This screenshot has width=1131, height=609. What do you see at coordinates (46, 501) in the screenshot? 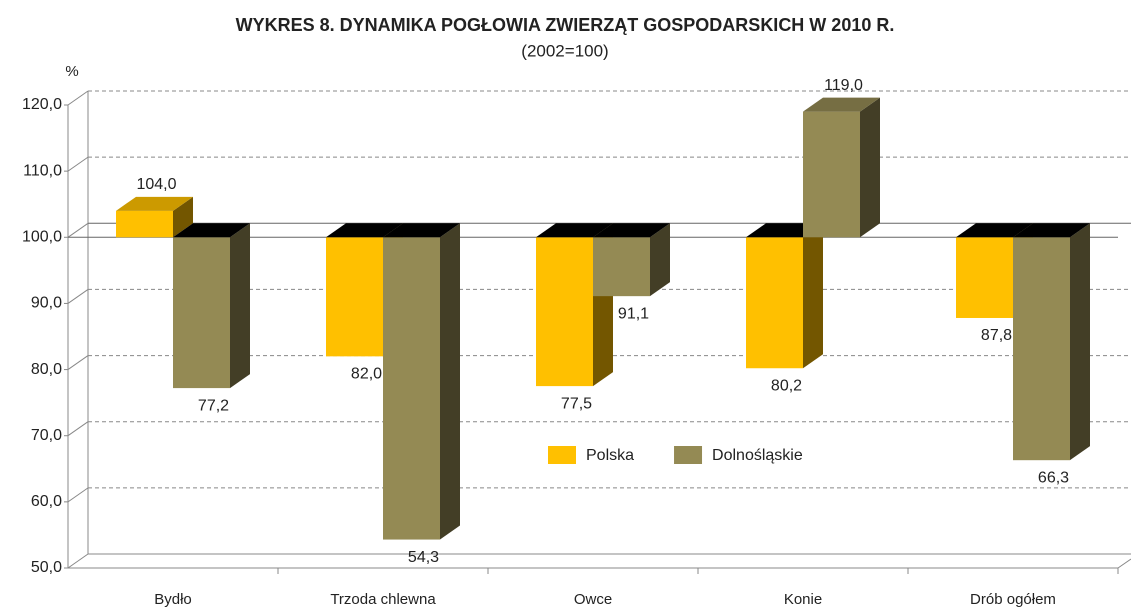
I see `y-tick-label: 60,0` at bounding box center [46, 501].